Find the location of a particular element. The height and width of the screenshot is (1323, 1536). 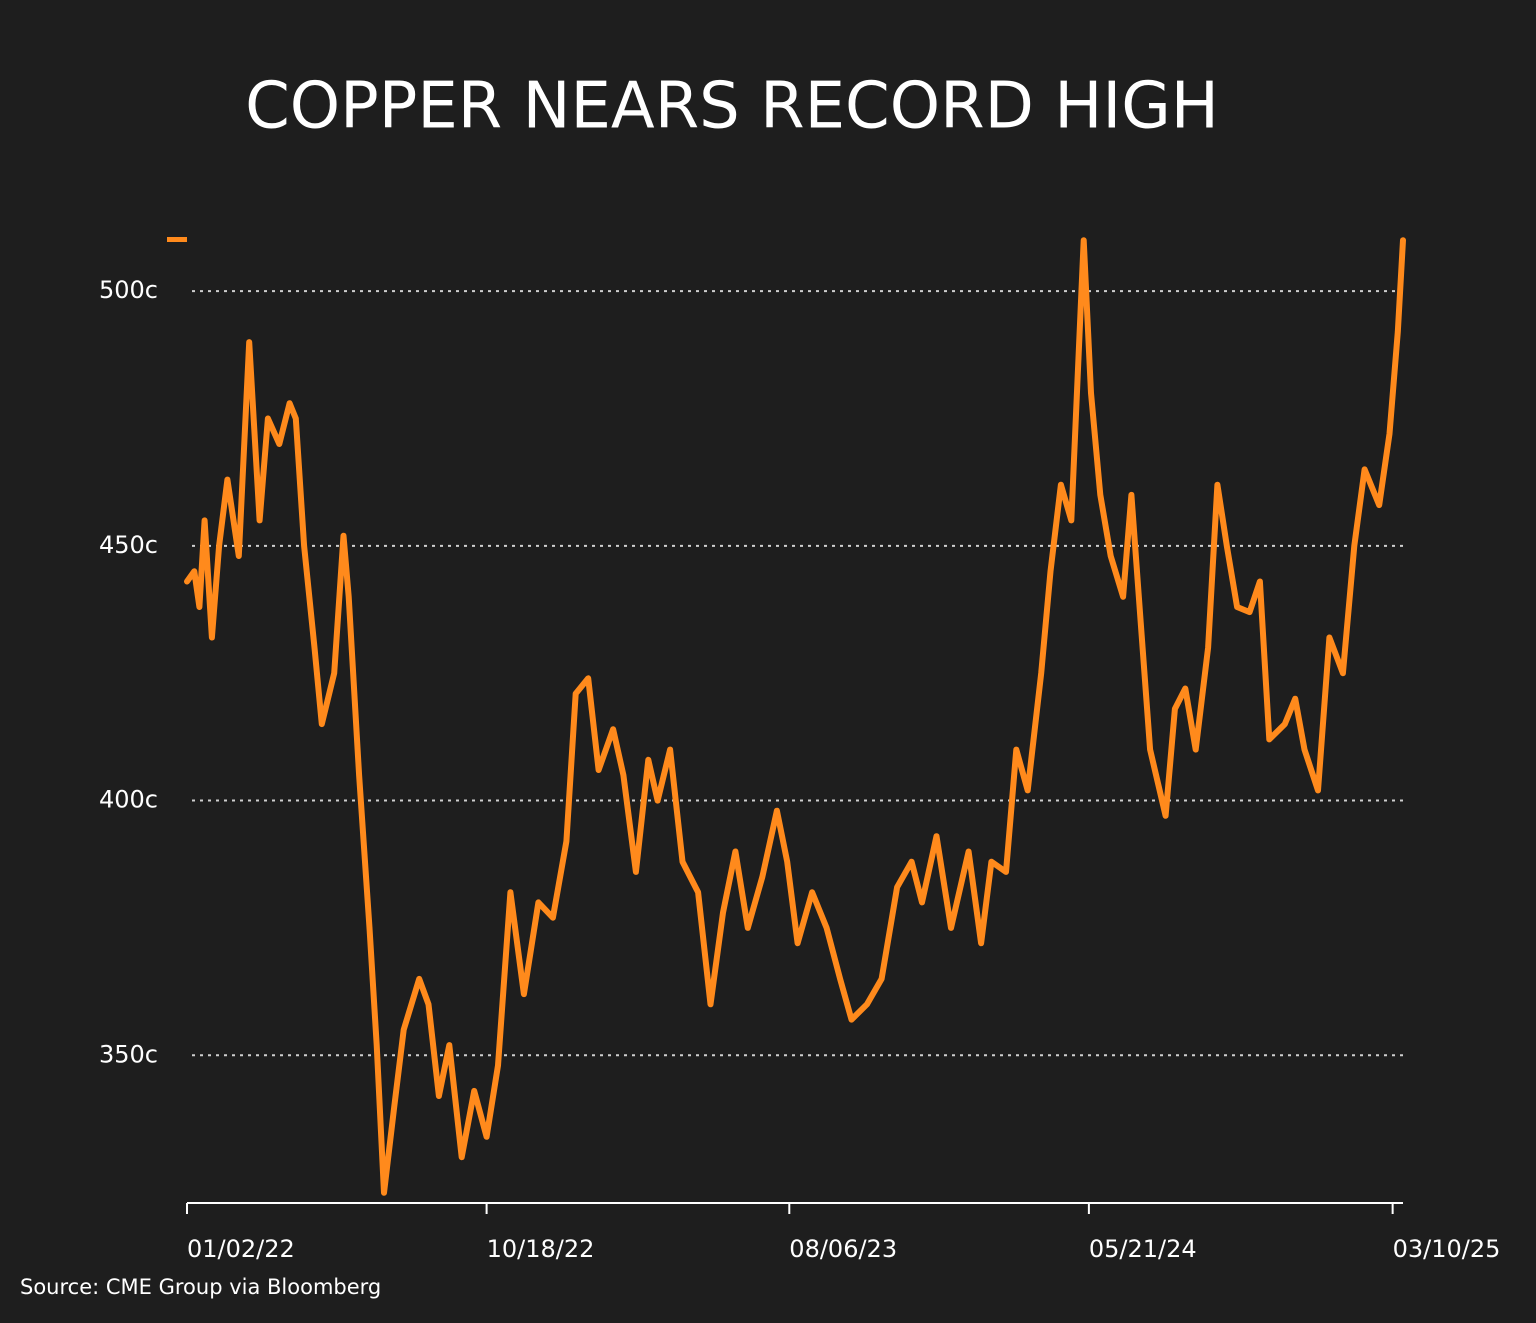

x-tick-label: 05/21/24 is located at coordinates (1143, 1249).